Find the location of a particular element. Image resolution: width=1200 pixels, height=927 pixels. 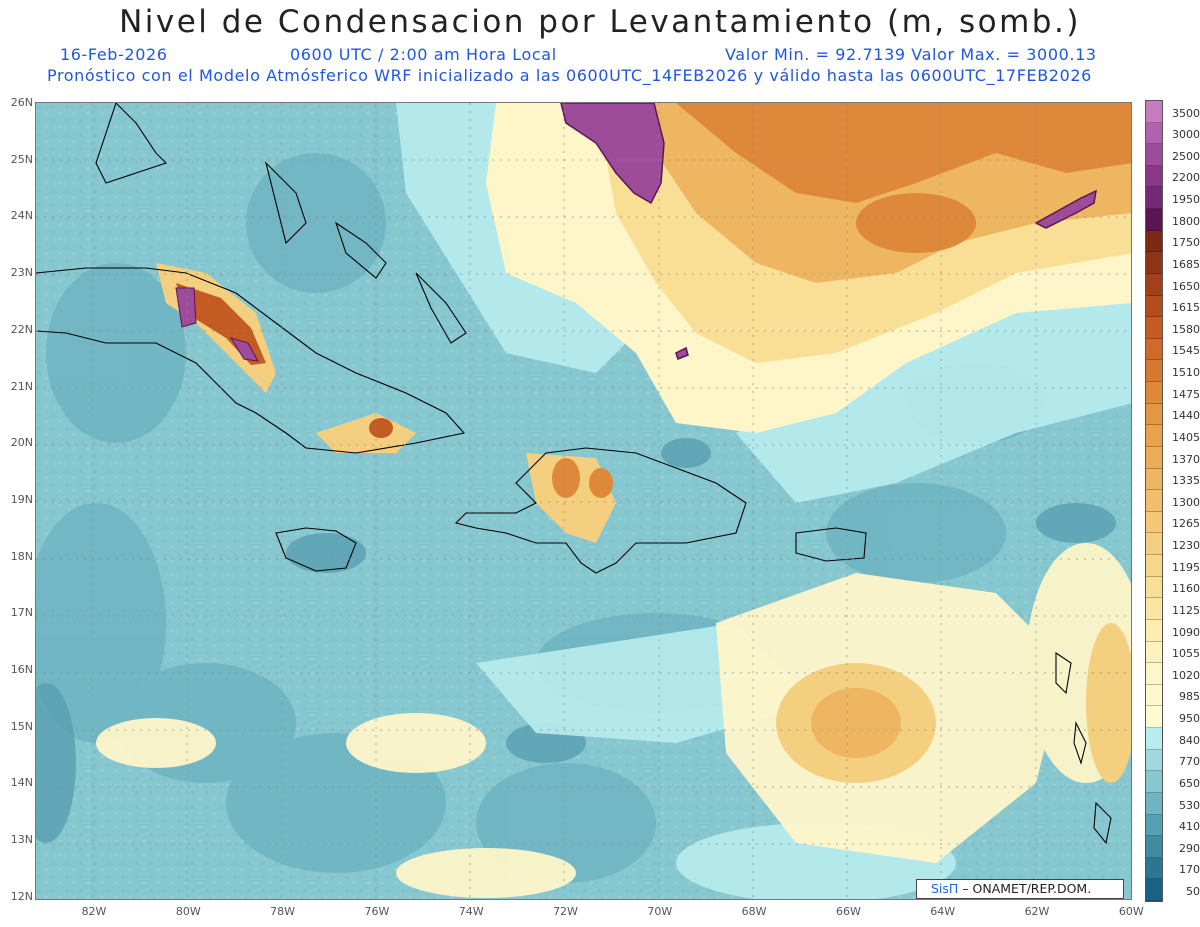

legend-value-label: 1475 is located at coordinates (1186, 394).